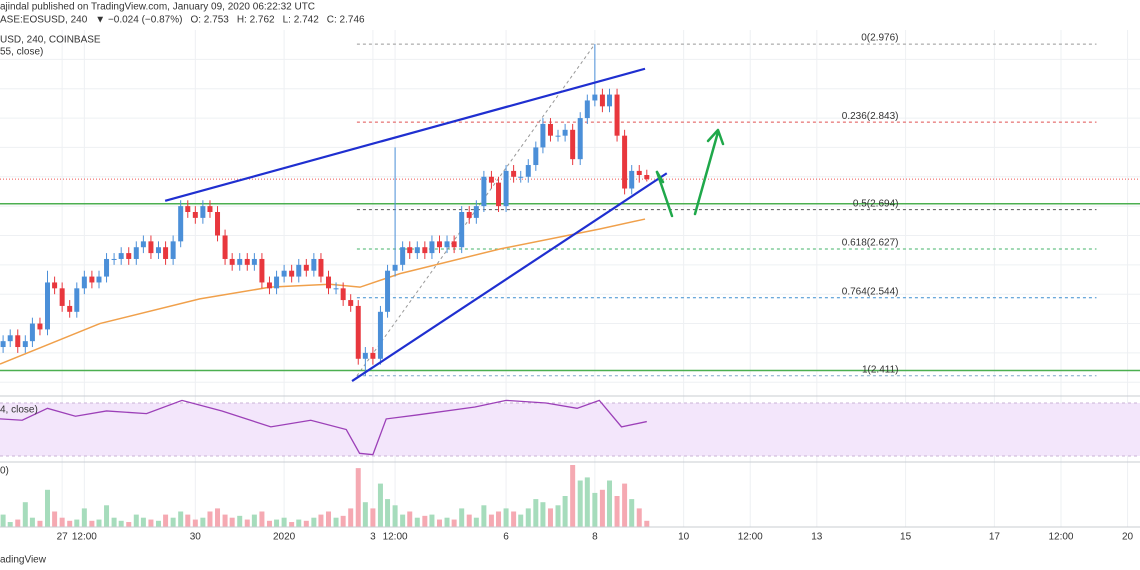 The height and width of the screenshot is (570, 1140). What do you see at coordinates (44, 20) in the screenshot?
I see `header-text: ASE:EOSUSD, 240` at bounding box center [44, 20].